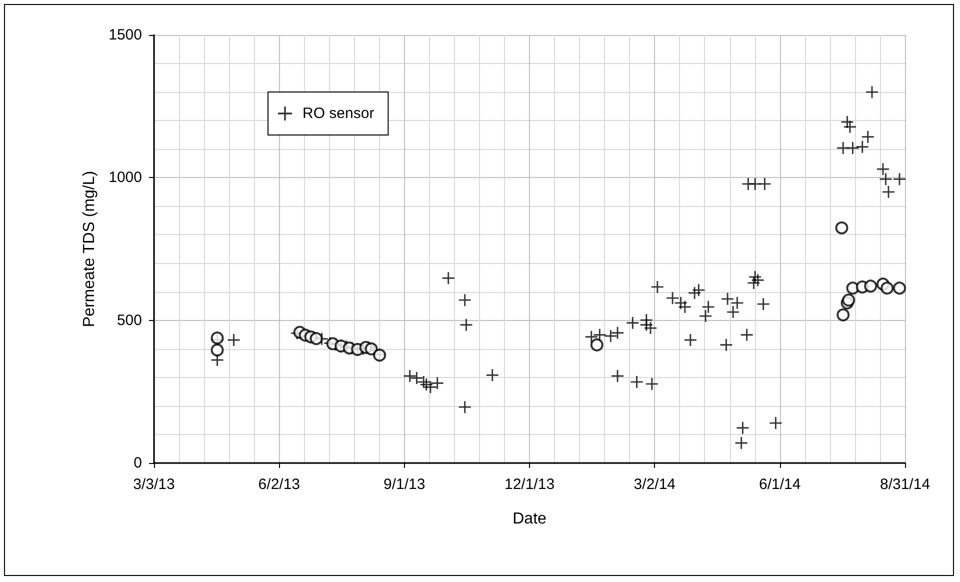 The height and width of the screenshot is (582, 960). What do you see at coordinates (779, 484) in the screenshot?
I see `x-tick-label: 6/1/14` at bounding box center [779, 484].